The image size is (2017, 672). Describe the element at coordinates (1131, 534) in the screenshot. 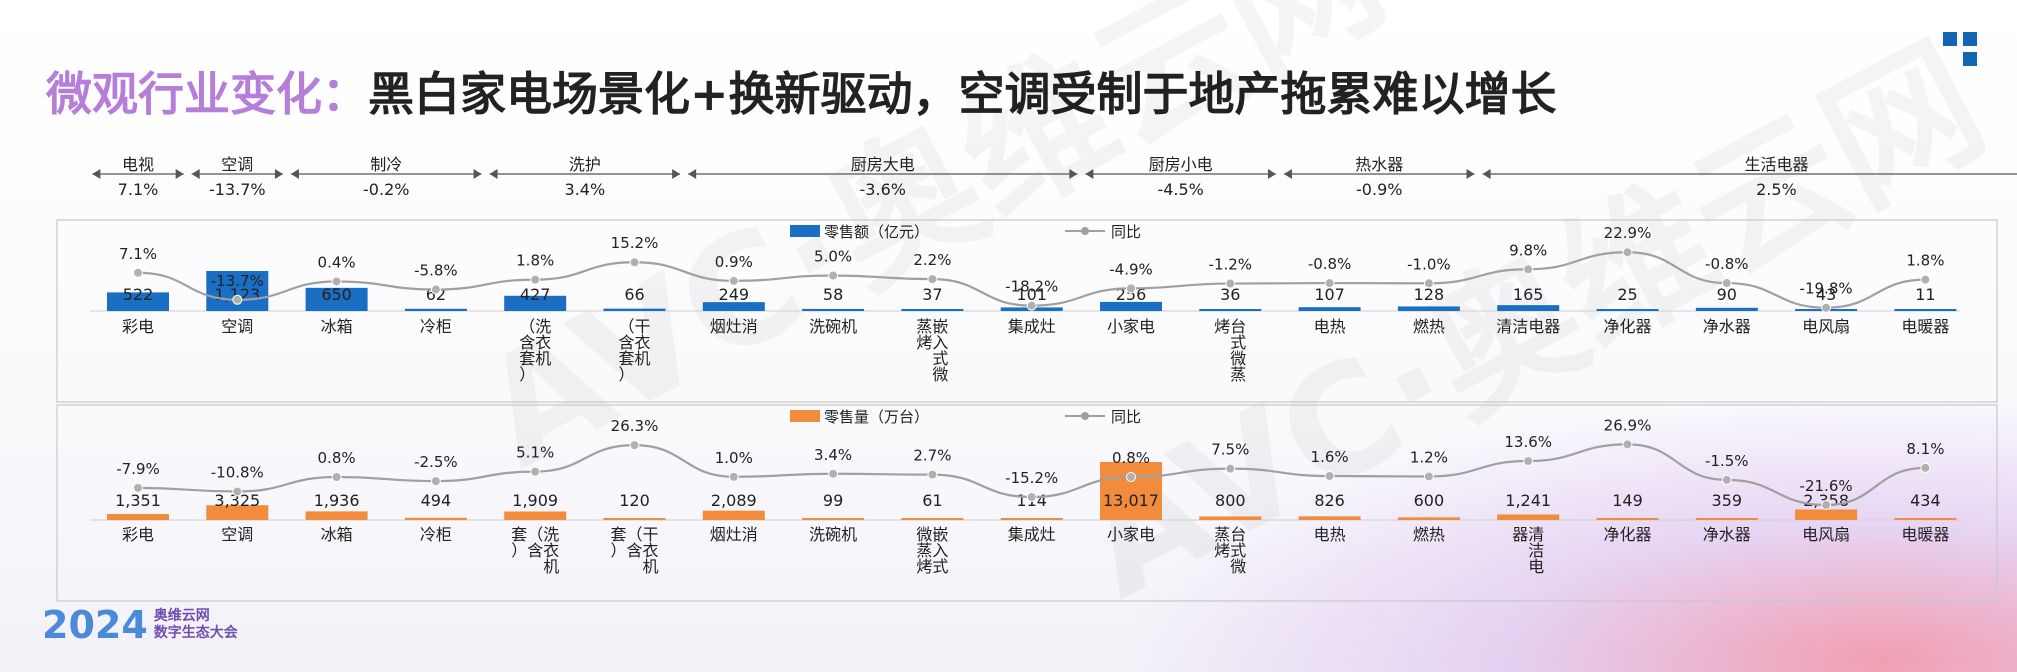

I see `category-label: 家` at that location.